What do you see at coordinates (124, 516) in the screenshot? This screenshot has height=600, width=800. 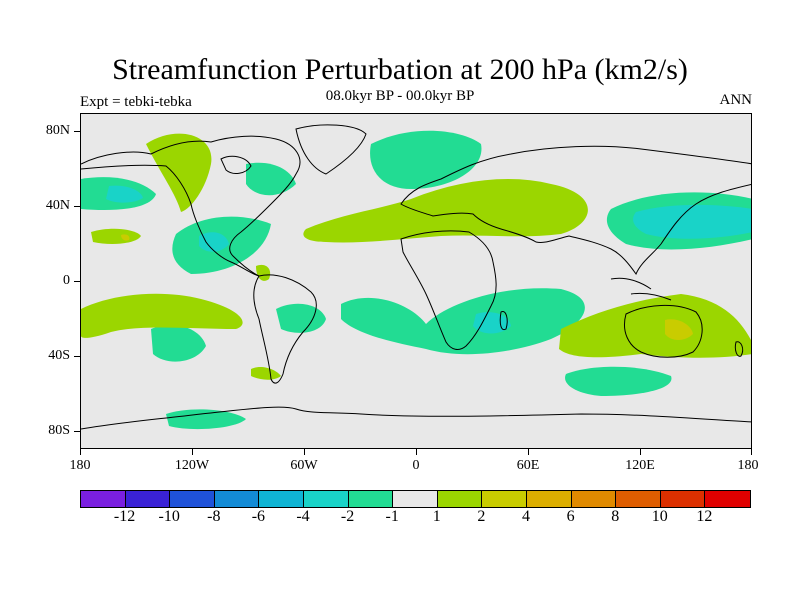 I see `colorbar-label: -12` at bounding box center [124, 516].